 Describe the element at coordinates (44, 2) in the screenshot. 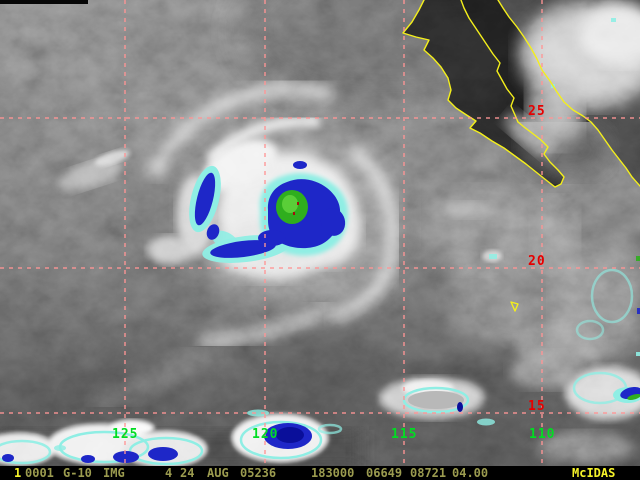

I see `top-left-blank-bar` at that location.